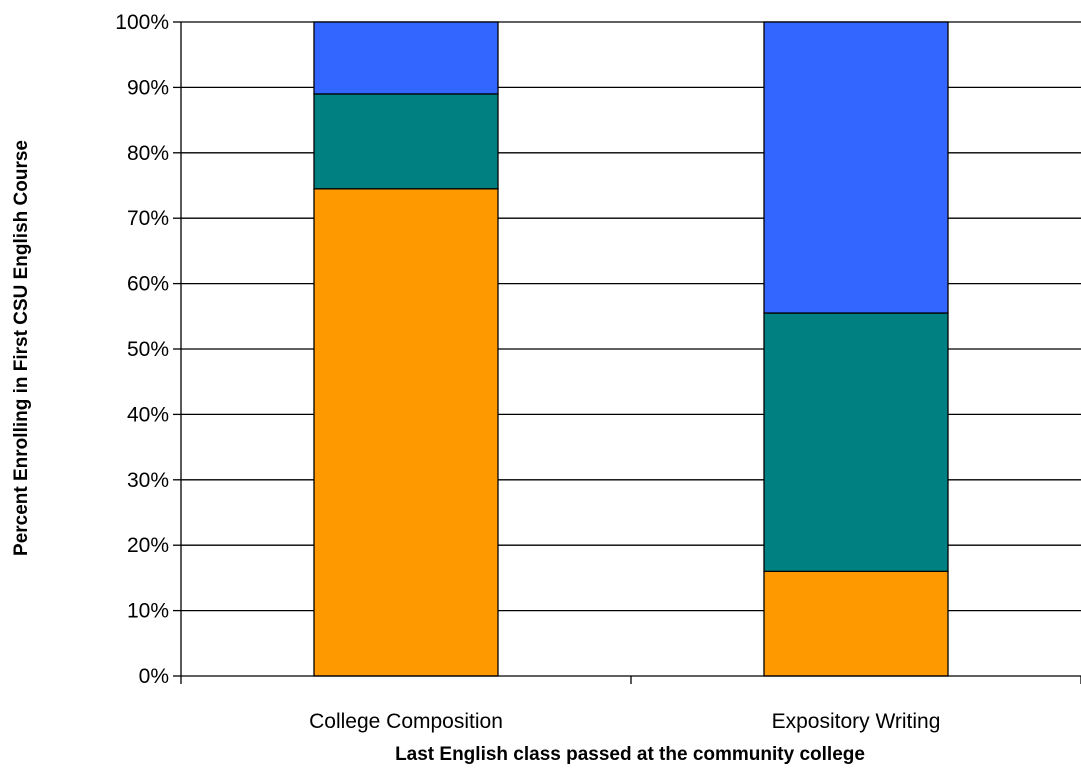 This screenshot has height=775, width=1081. Describe the element at coordinates (148, 284) in the screenshot. I see `y-tick-label: 60%` at that location.